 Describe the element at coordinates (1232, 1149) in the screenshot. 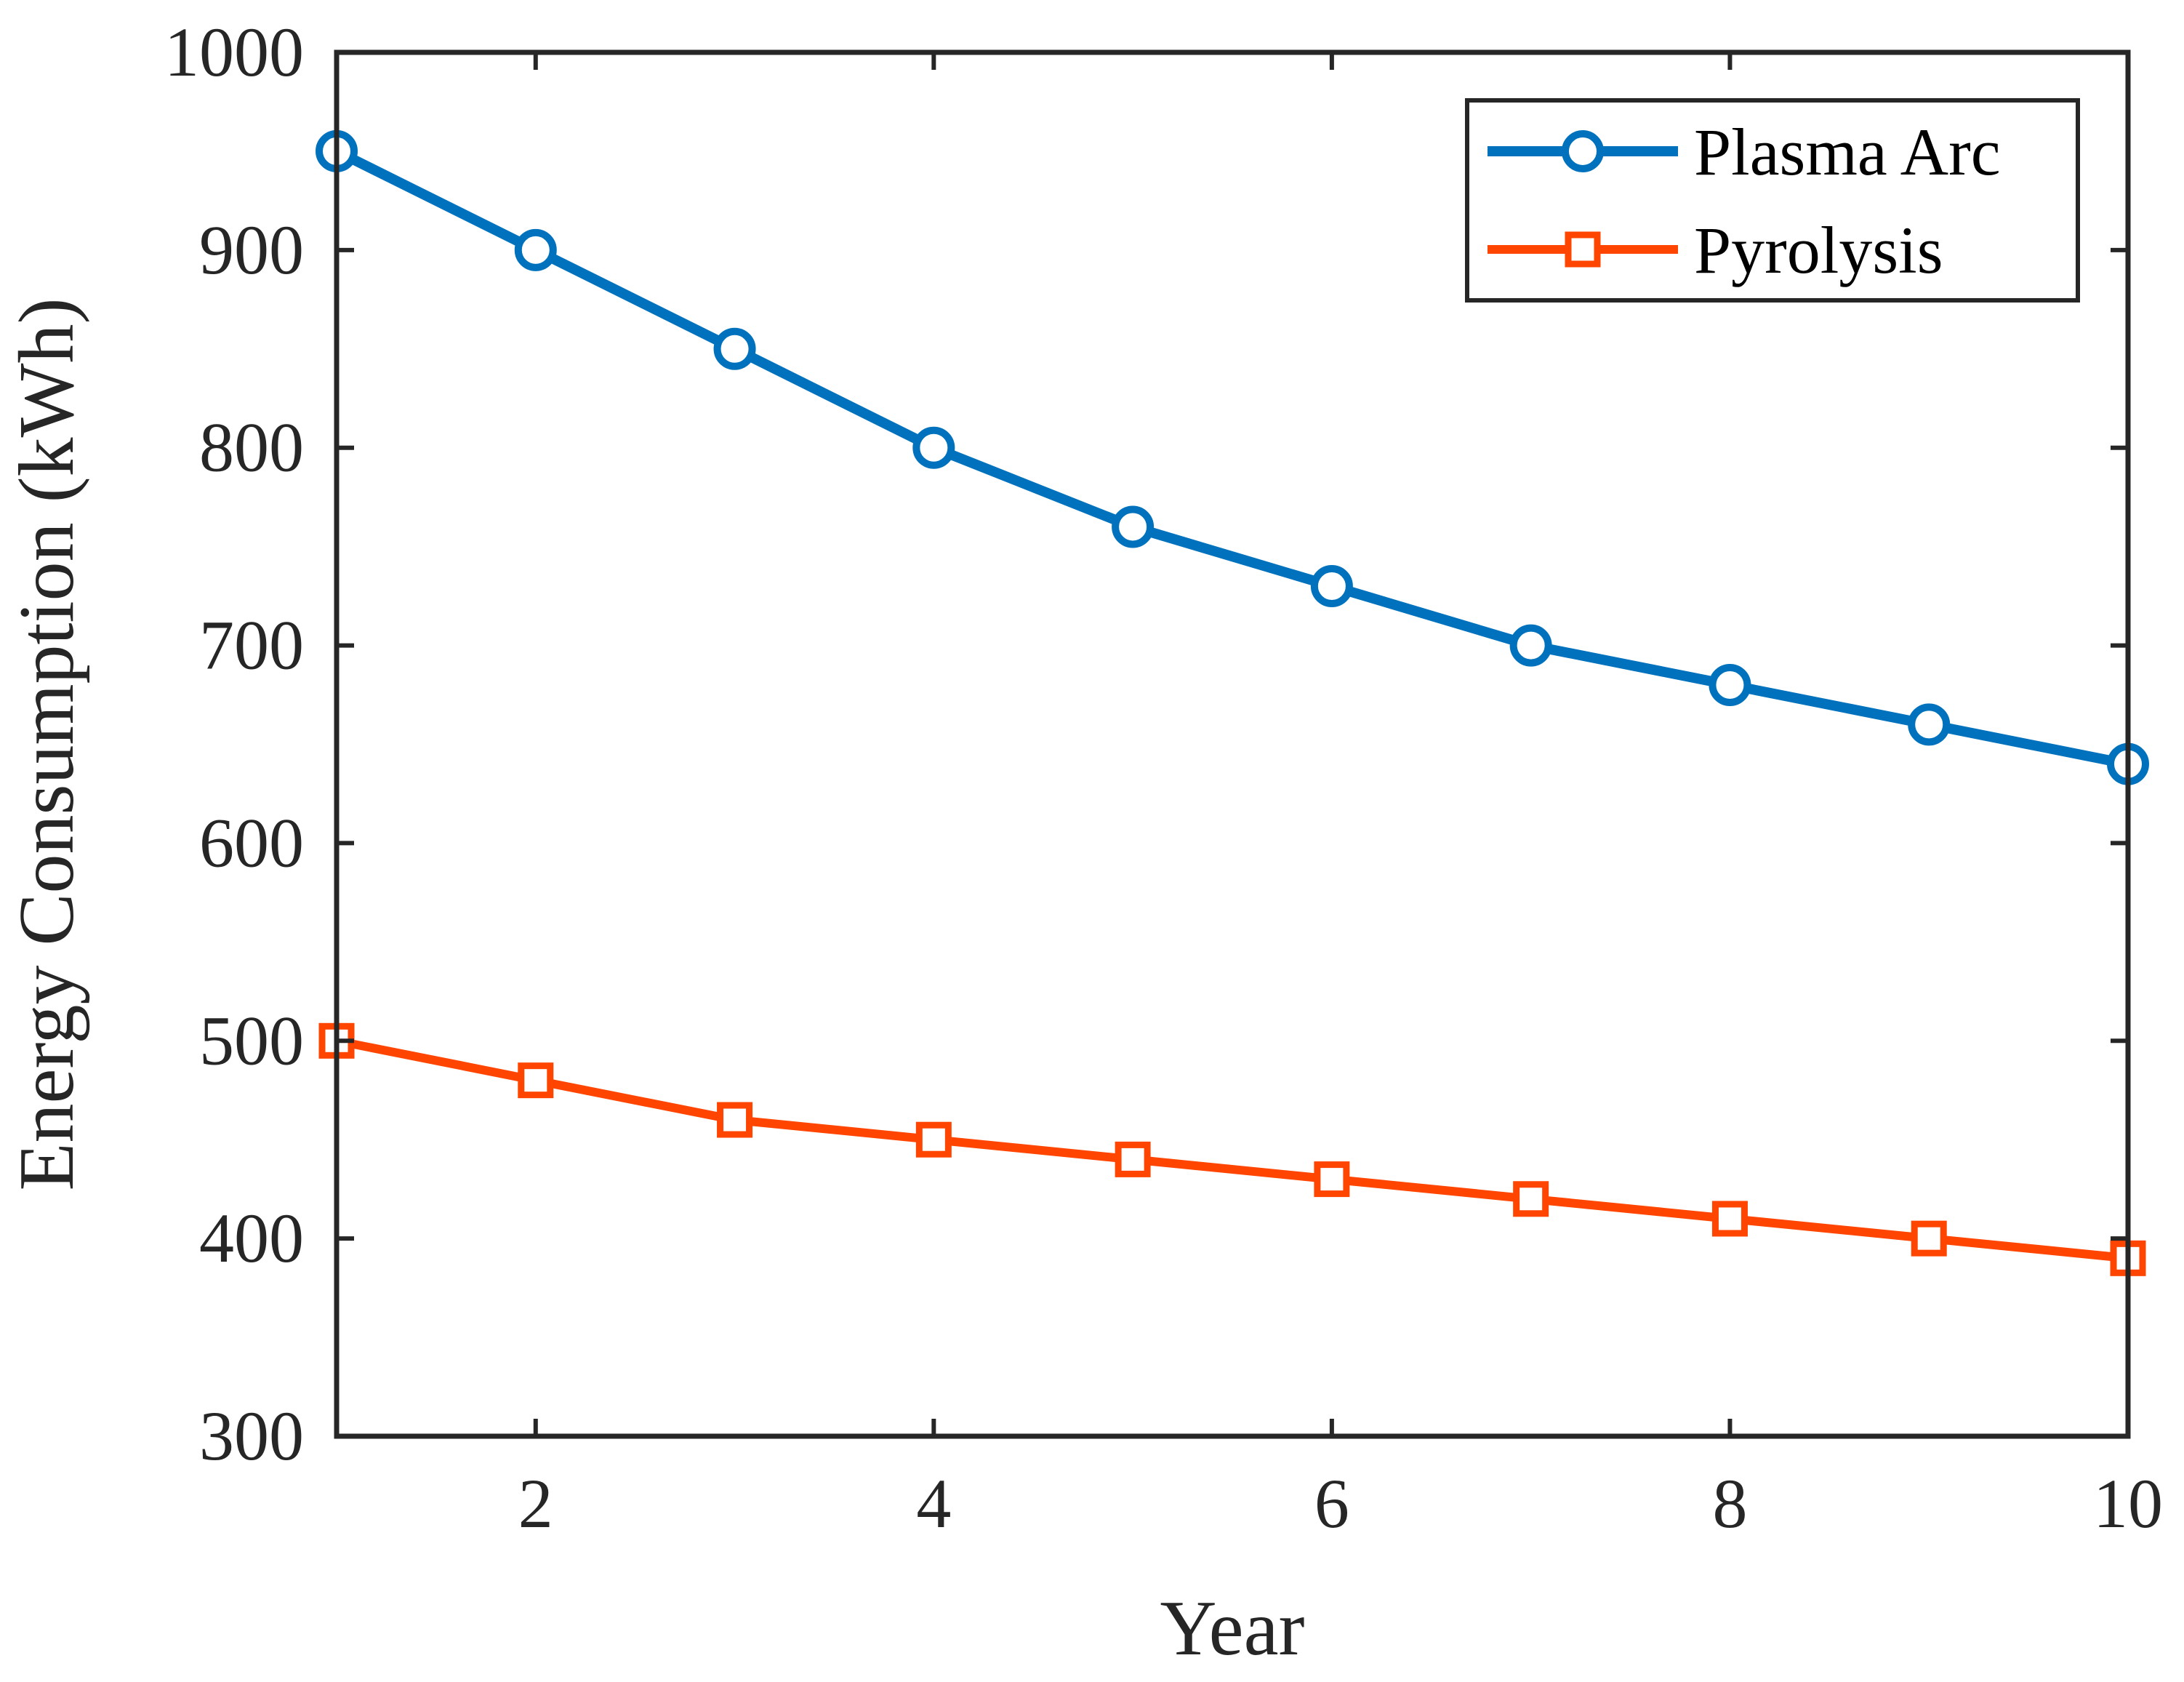

I see `pyrolysis-line` at that location.